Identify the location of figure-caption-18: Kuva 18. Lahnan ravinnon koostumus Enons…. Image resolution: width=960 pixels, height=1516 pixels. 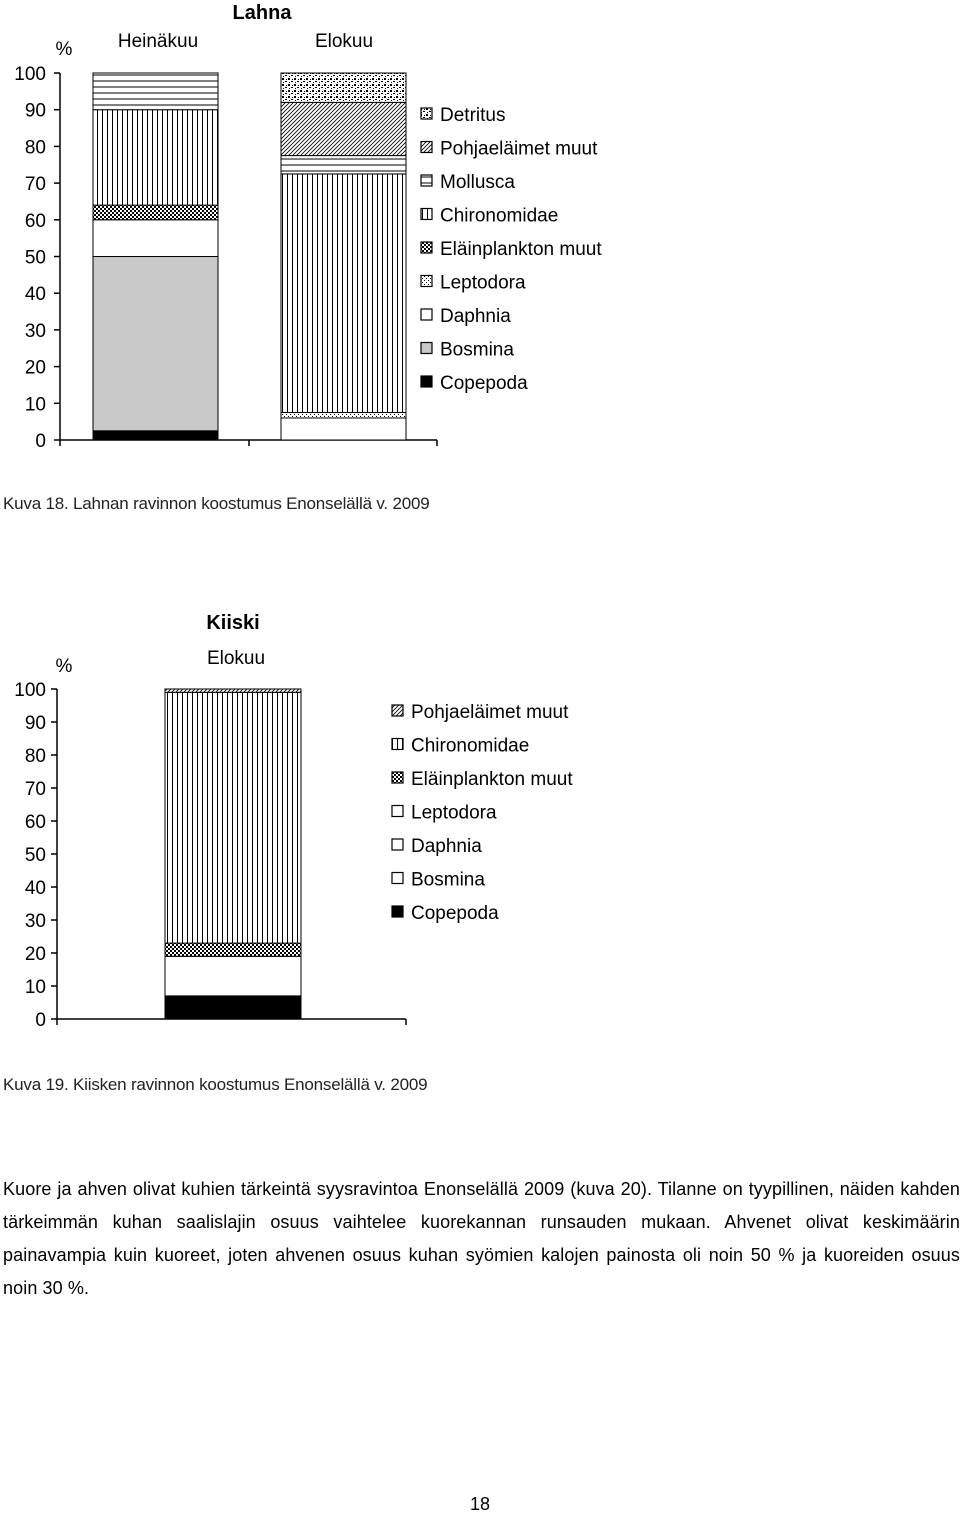
(216, 503).